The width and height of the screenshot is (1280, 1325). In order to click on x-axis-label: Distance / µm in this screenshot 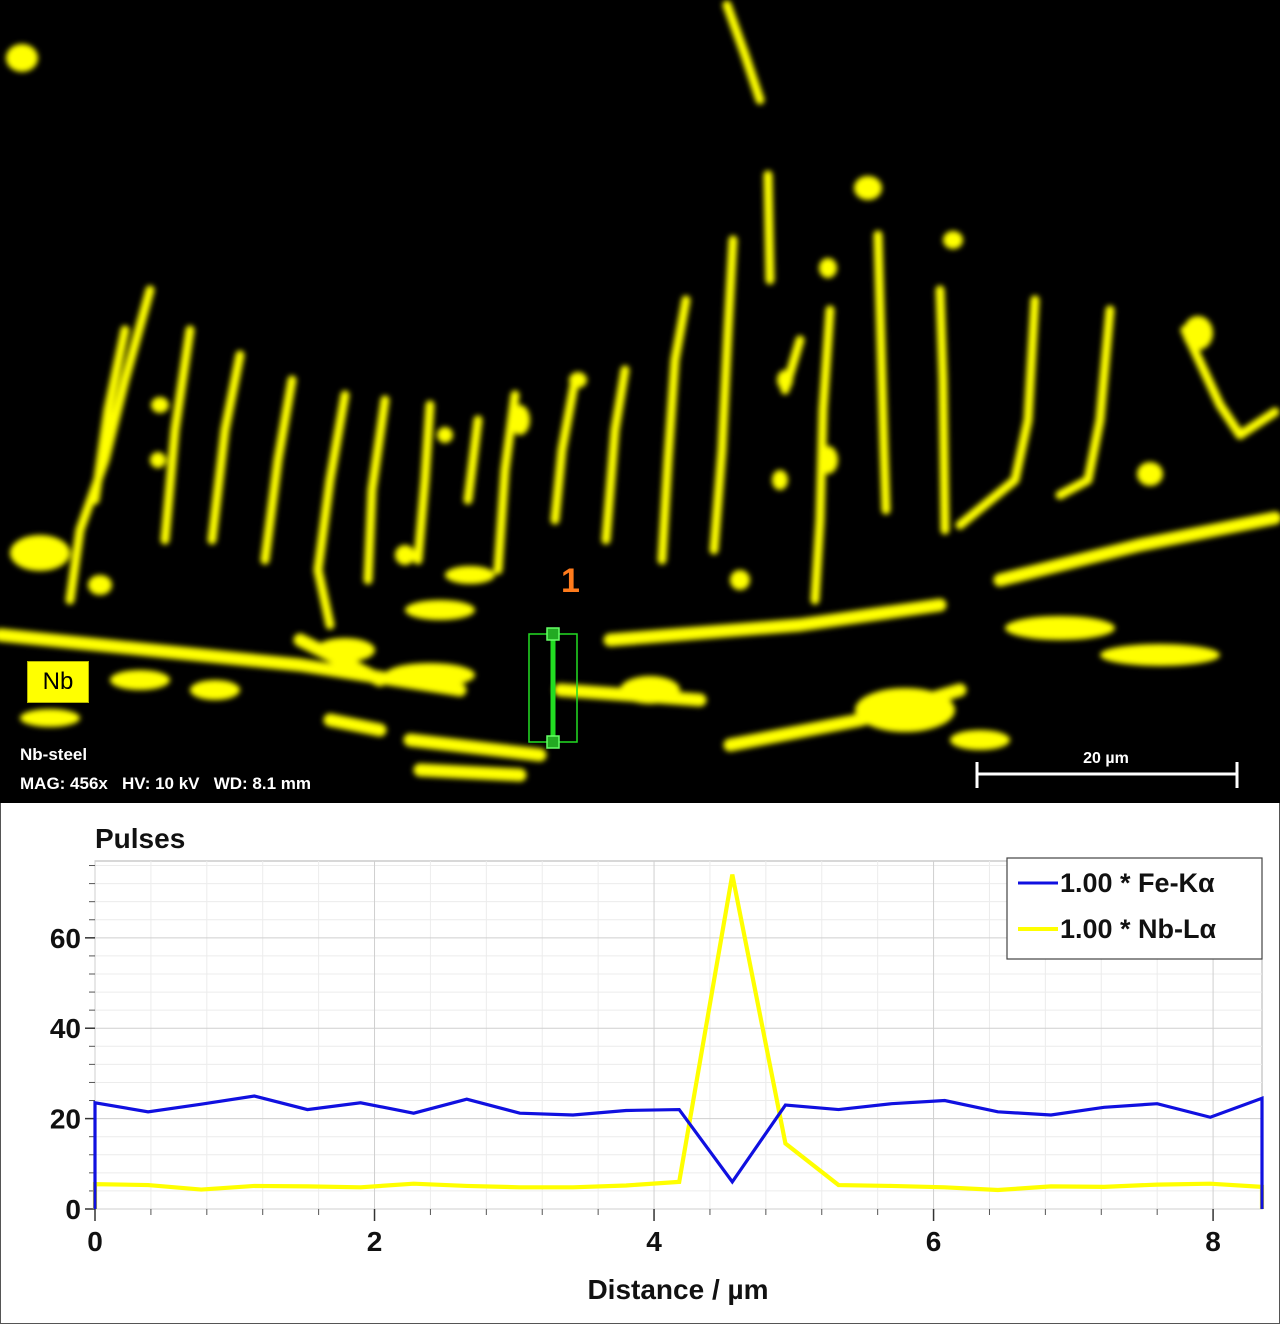, I will do `click(677, 1289)`.